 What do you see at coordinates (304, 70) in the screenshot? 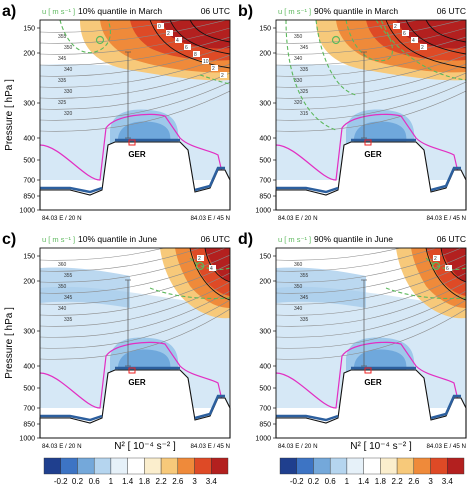
I see `isentrope-label: 335` at bounding box center [304, 70].